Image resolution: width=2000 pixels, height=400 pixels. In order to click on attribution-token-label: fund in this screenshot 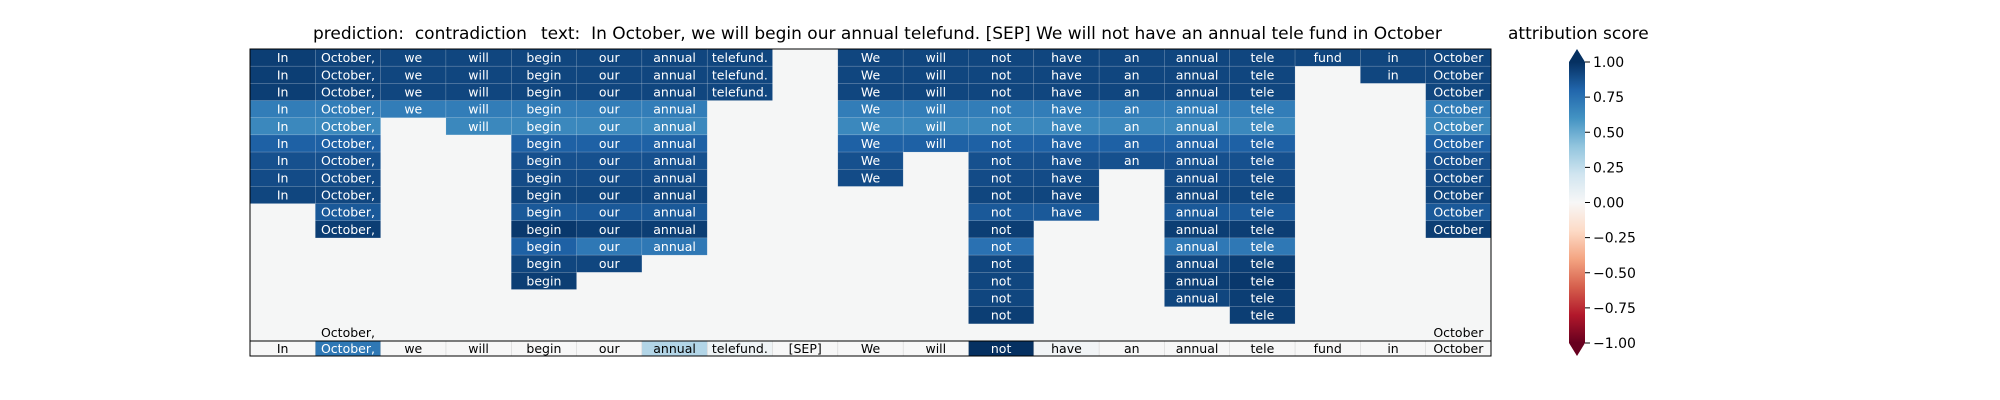, I will do `click(1328, 348)`.